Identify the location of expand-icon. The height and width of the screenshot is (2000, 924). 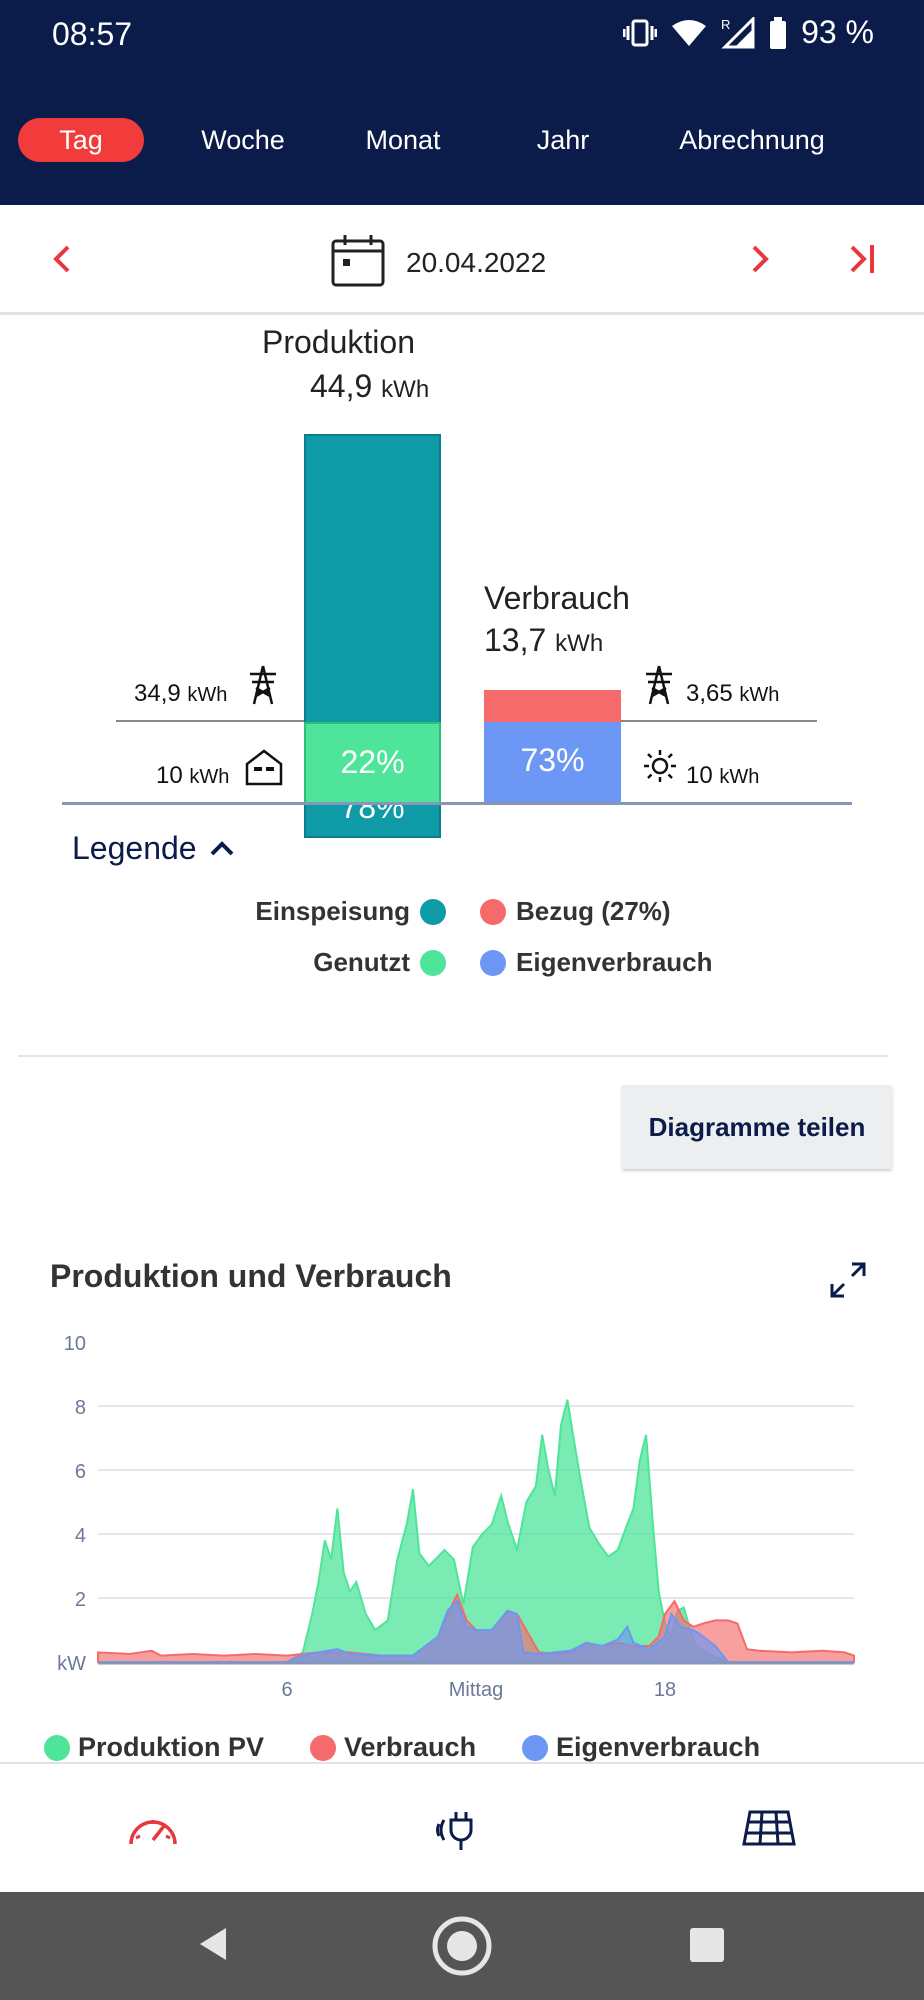
(848, 1282).